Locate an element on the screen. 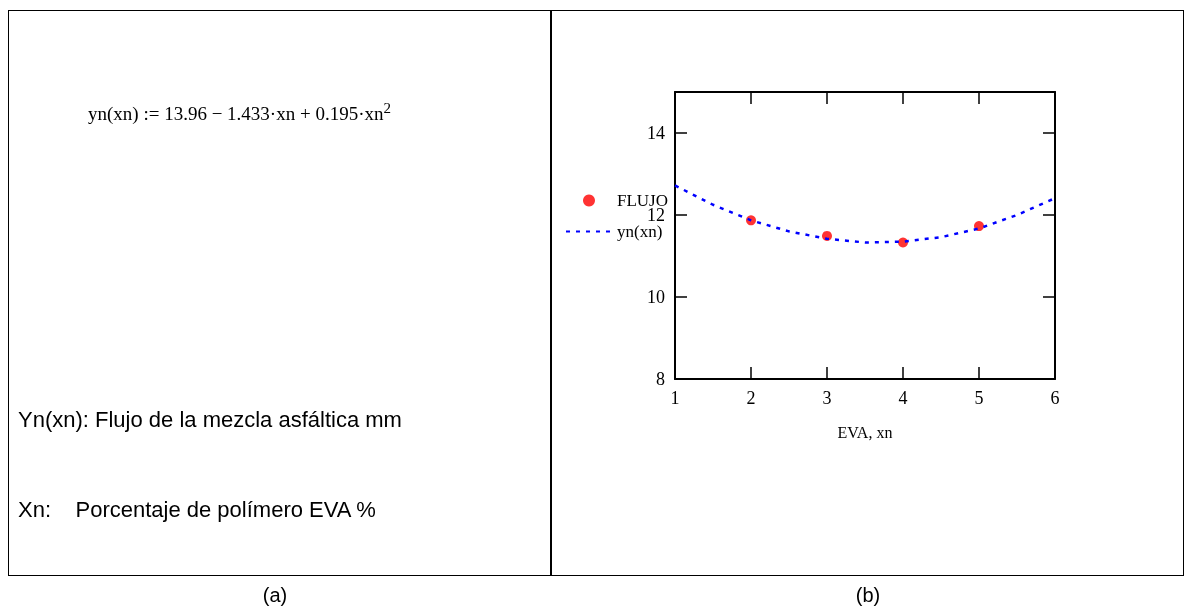  x-tick-label: 6 is located at coordinates (1055, 398).